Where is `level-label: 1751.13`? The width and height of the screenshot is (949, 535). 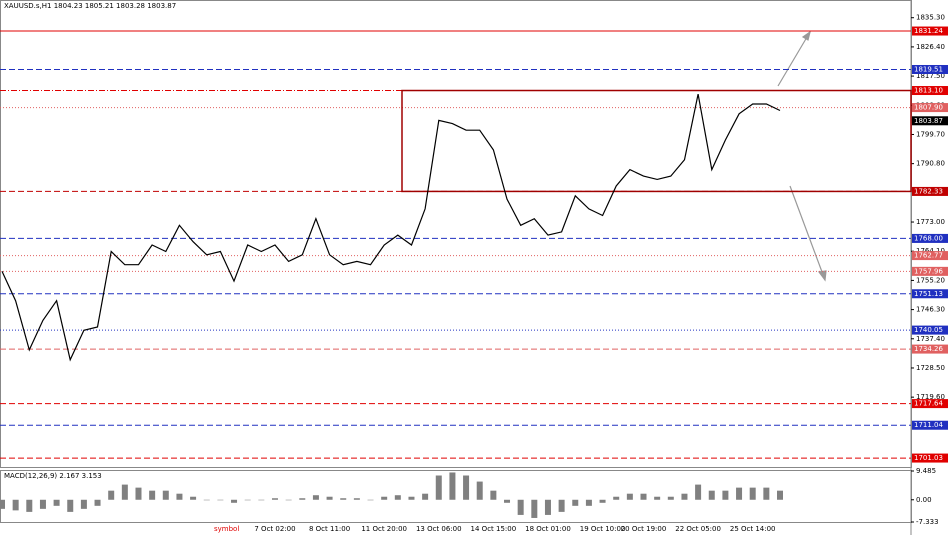 level-label: 1751.13 is located at coordinates (928, 294).